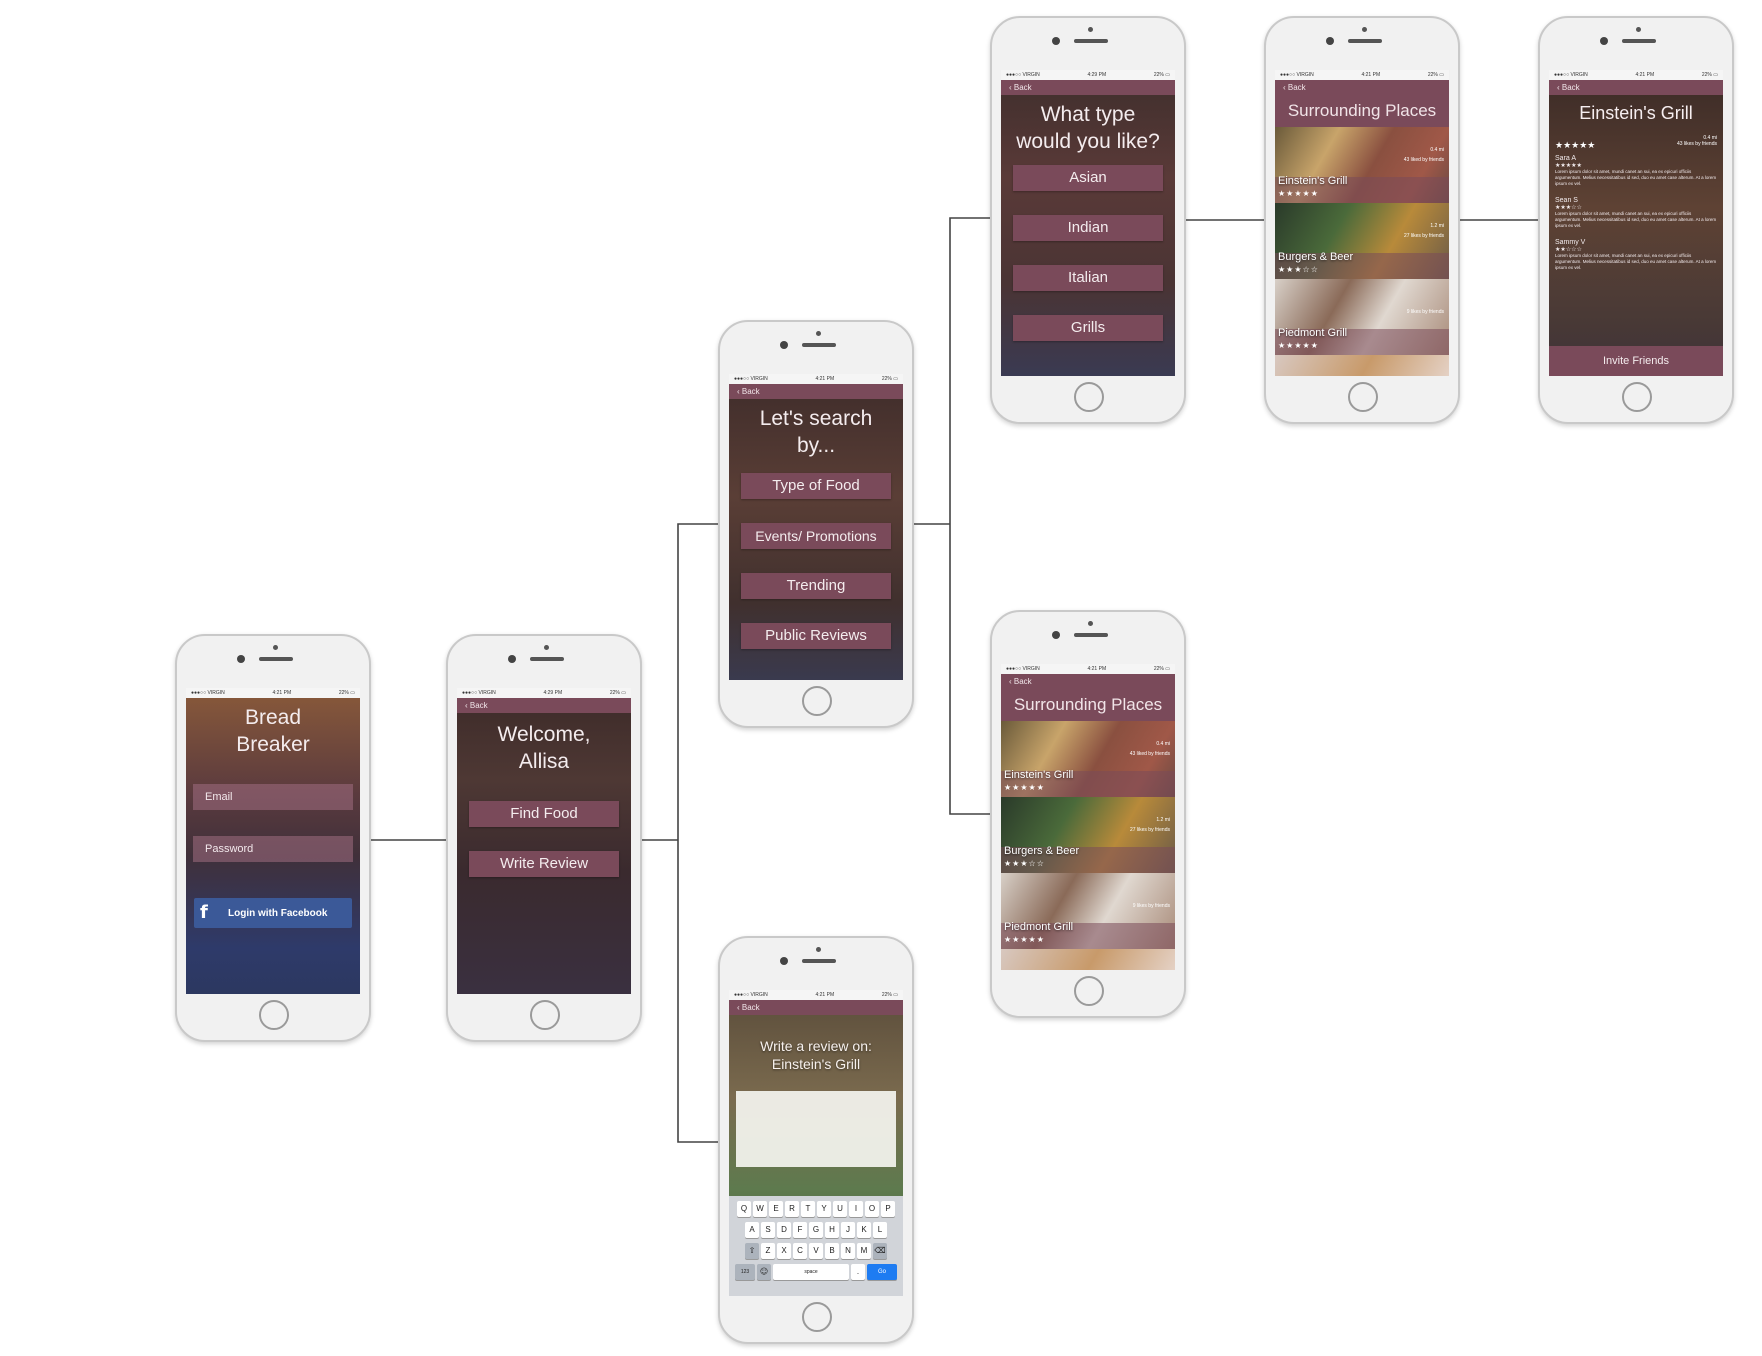 This screenshot has width=1762, height=1356. Describe the element at coordinates (752, 1230) in the screenshot. I see `key: A` at that location.